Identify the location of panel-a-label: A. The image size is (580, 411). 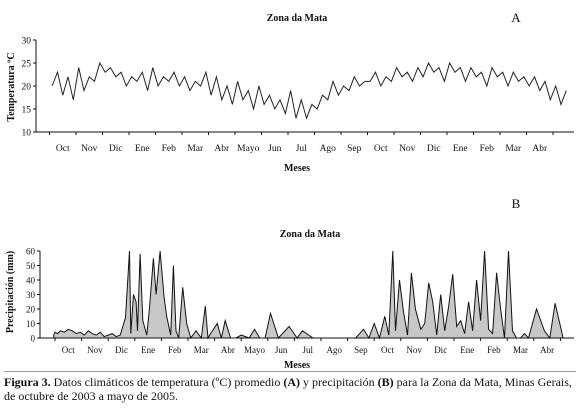
(516, 17).